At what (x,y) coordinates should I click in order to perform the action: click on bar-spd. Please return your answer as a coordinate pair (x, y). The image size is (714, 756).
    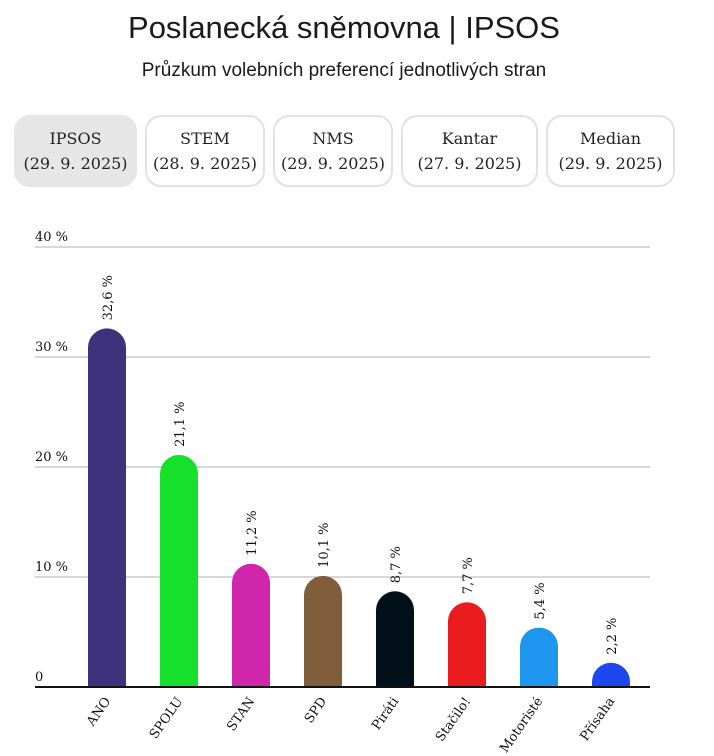
    Looking at the image, I should click on (323, 631).